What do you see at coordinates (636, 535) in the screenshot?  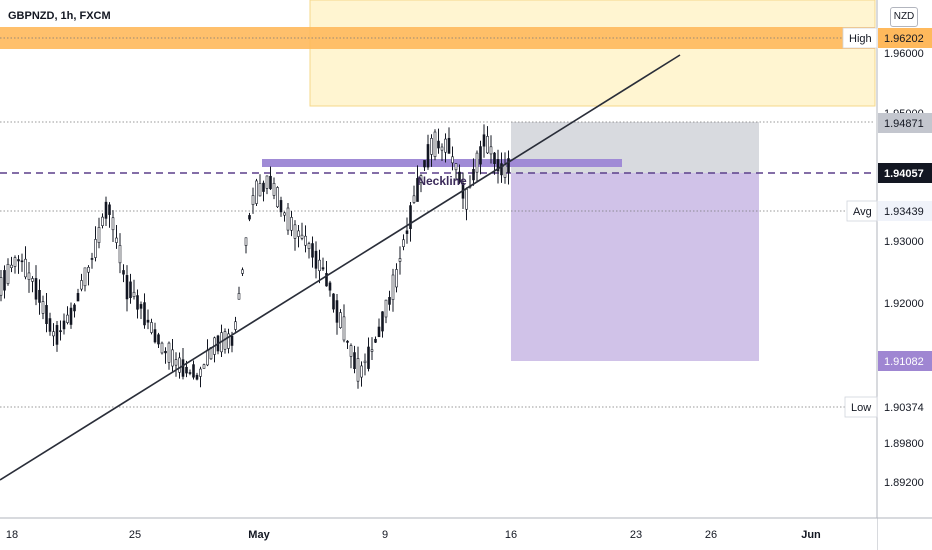 I see `x-tick-label: 23` at bounding box center [636, 535].